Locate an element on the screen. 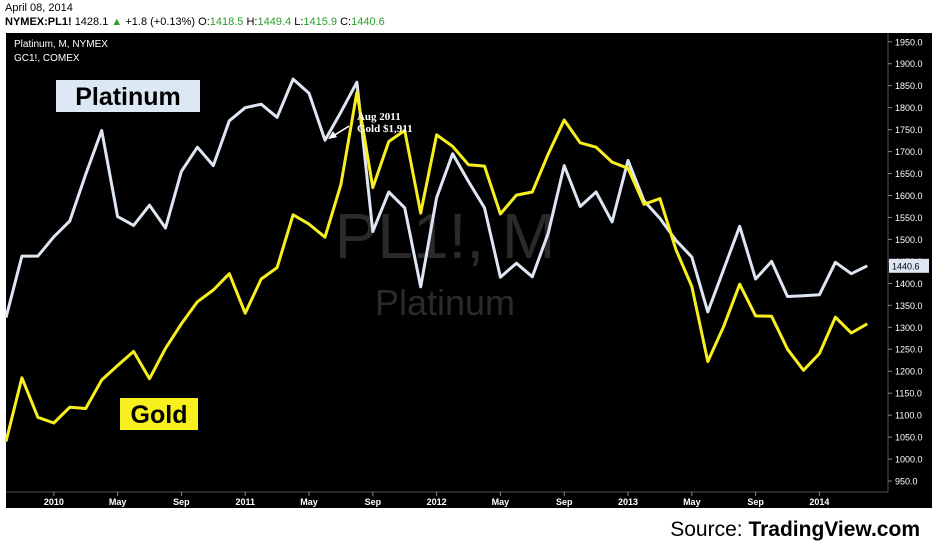 This screenshot has height=550, width=932. platinum-label-box is located at coordinates (128, 96).